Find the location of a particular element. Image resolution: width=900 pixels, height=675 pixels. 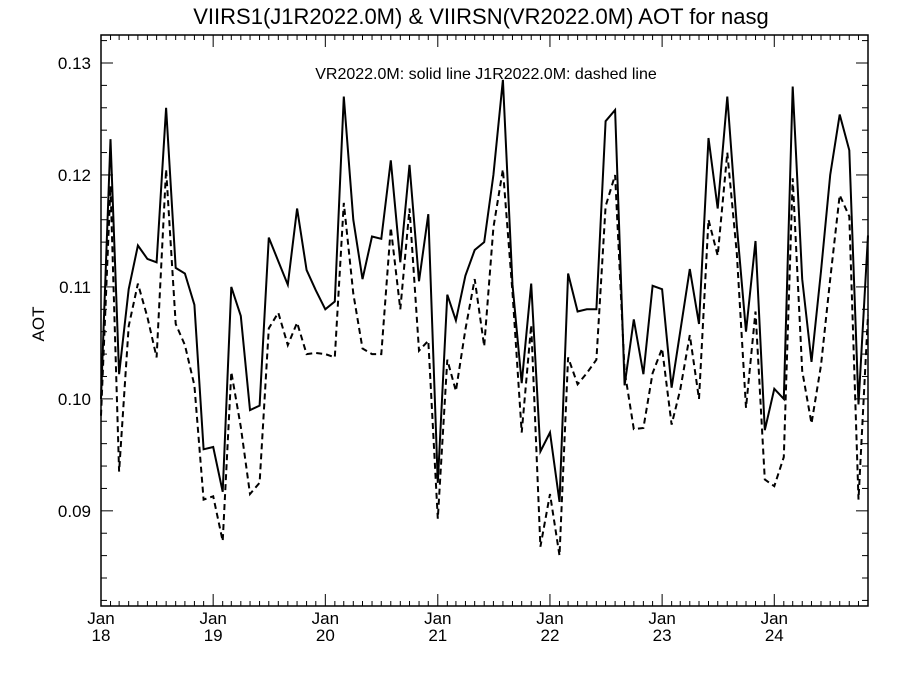

x-tick-label-year: 19 is located at coordinates (213, 635).